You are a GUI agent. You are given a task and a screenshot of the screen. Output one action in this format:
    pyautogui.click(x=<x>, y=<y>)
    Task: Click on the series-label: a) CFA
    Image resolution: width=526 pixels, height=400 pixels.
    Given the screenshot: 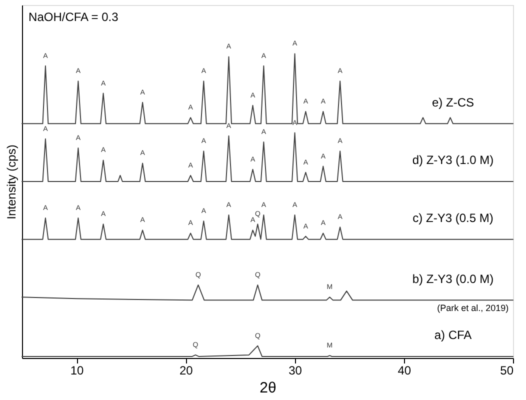 What is the action you would take?
    pyautogui.click(x=453, y=335)
    